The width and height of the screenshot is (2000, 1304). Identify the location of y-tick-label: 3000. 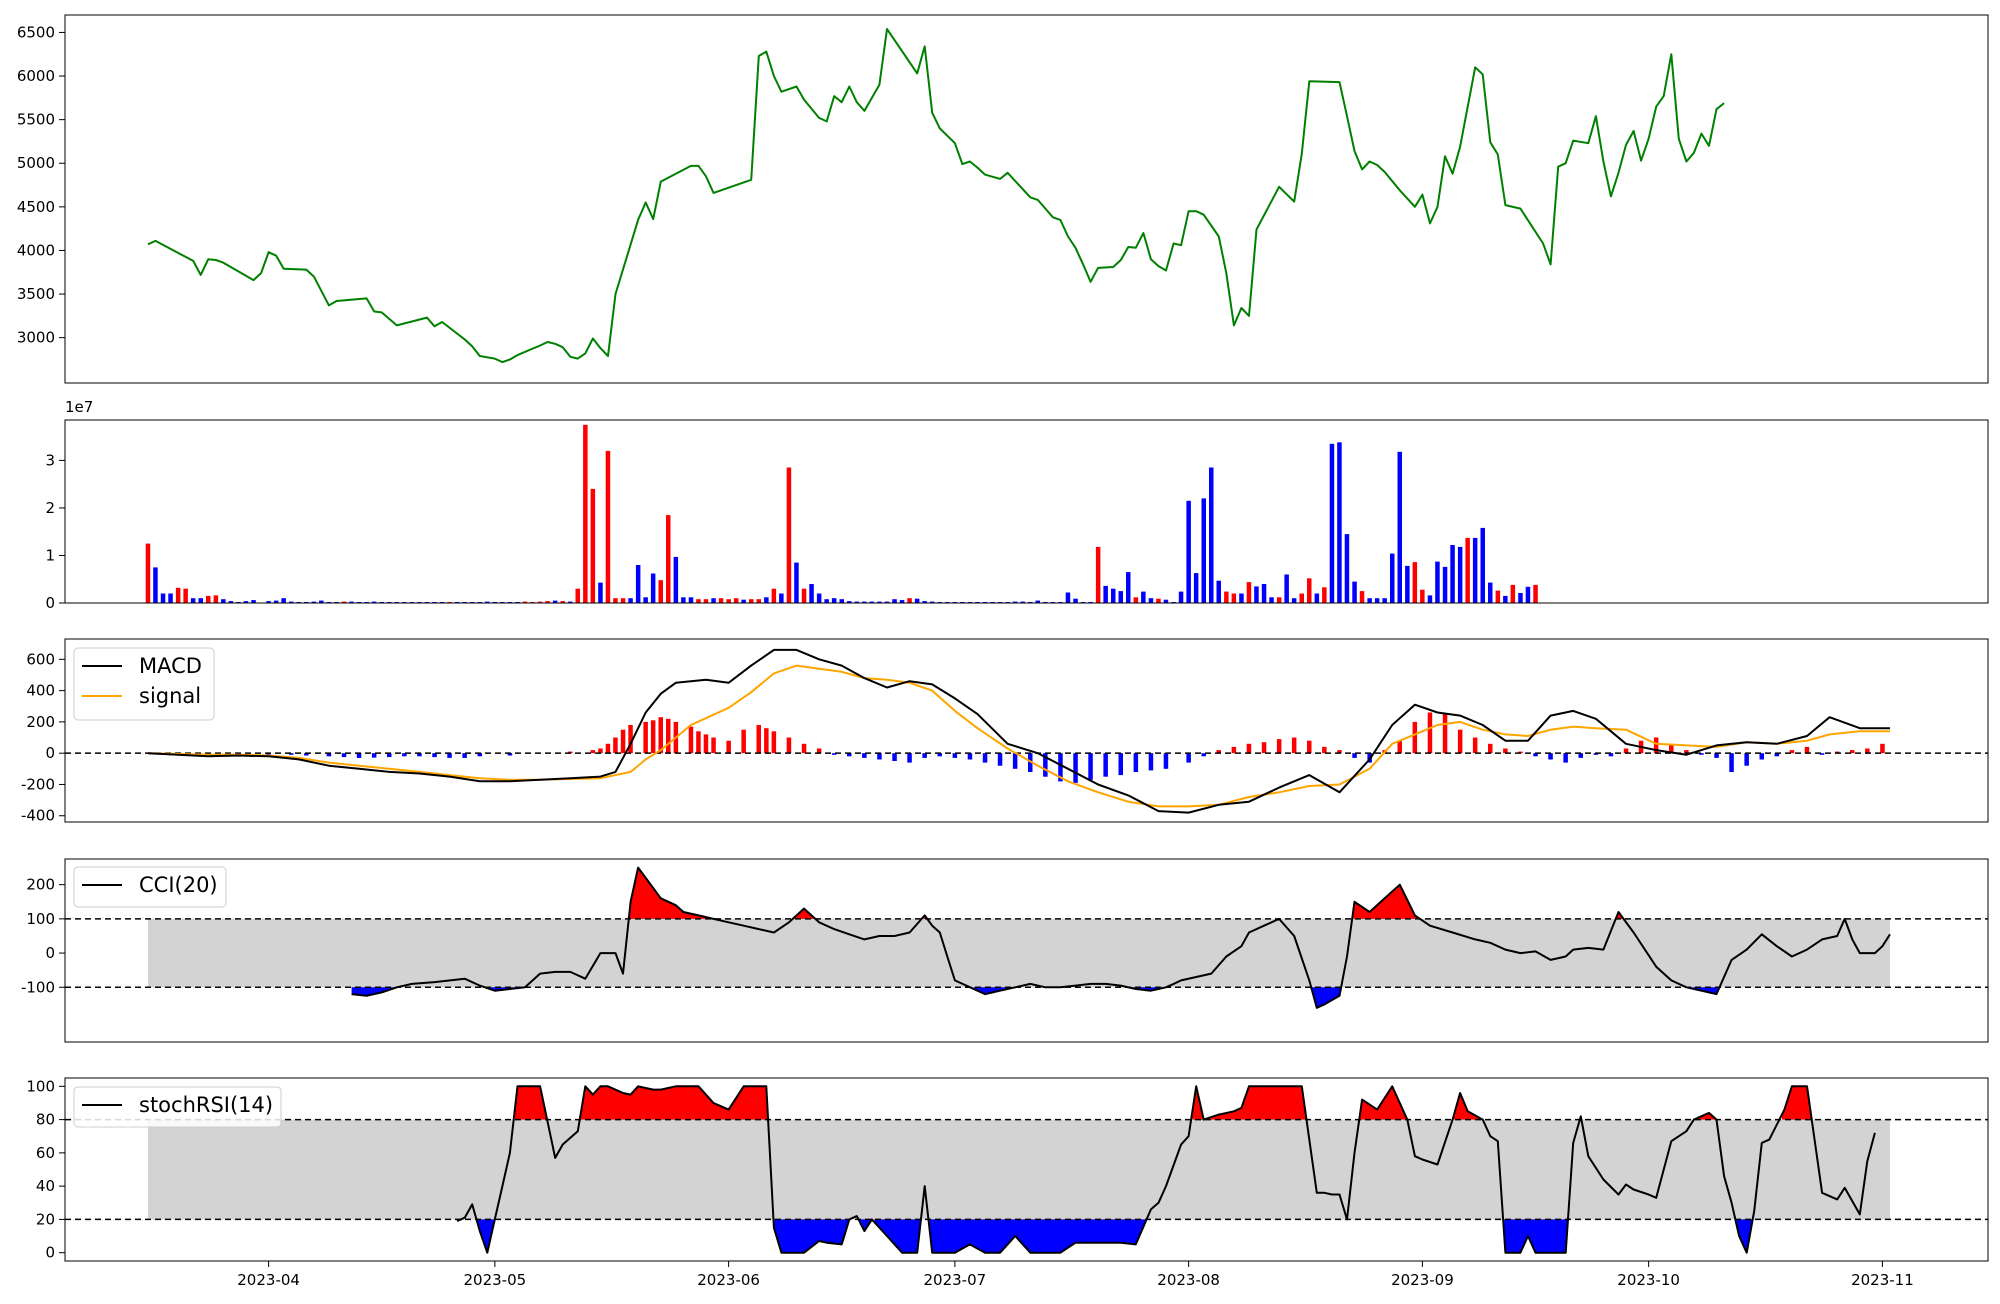
(36, 338).